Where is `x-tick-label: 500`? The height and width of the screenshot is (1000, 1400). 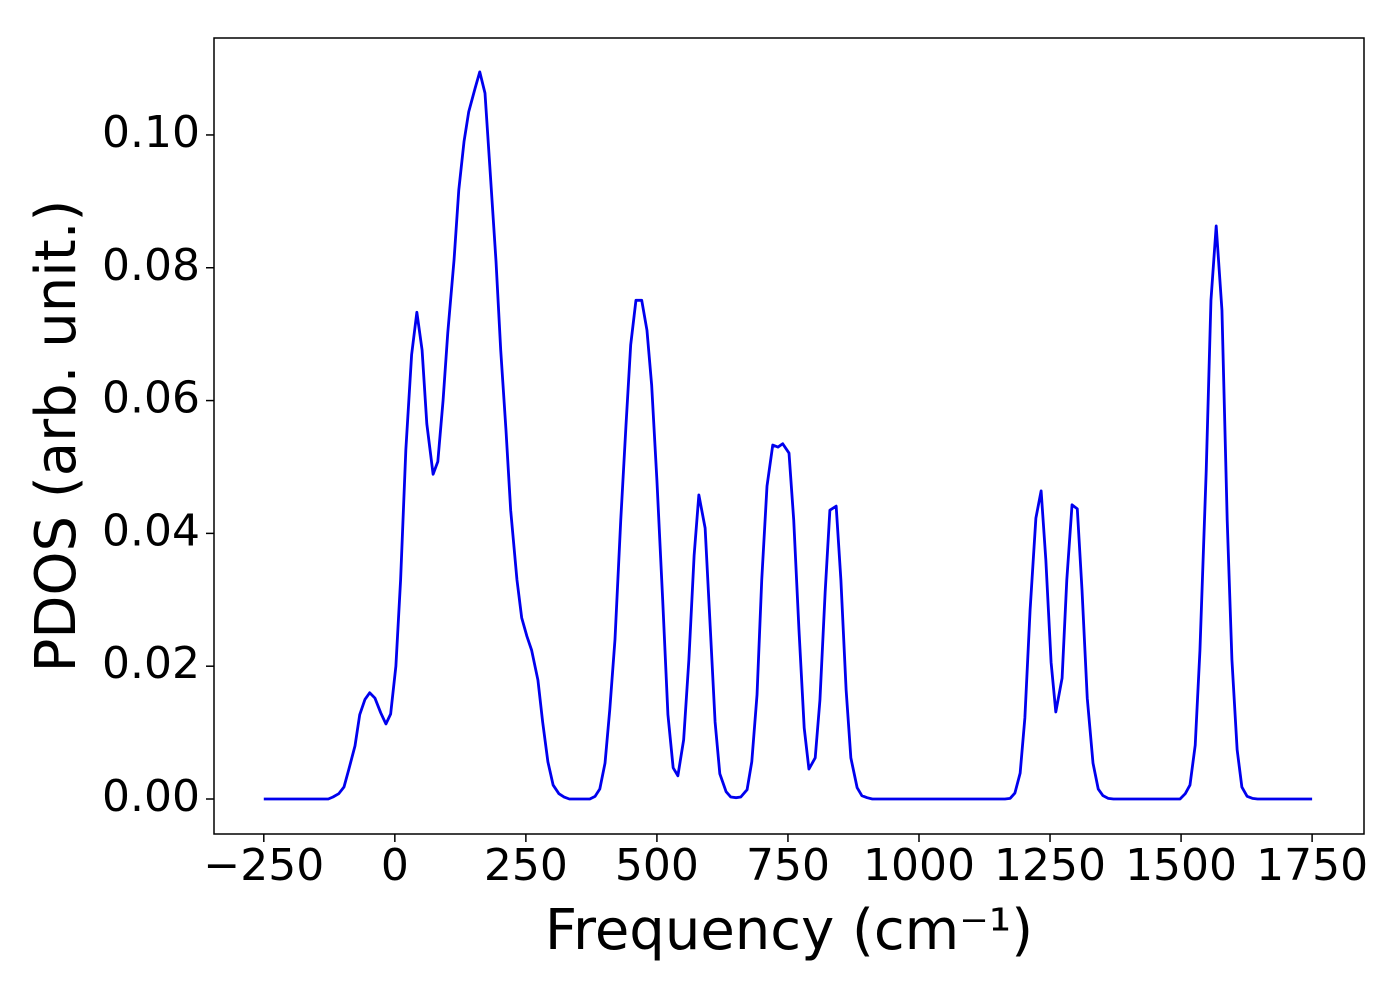 x-tick-label: 500 is located at coordinates (657, 865).